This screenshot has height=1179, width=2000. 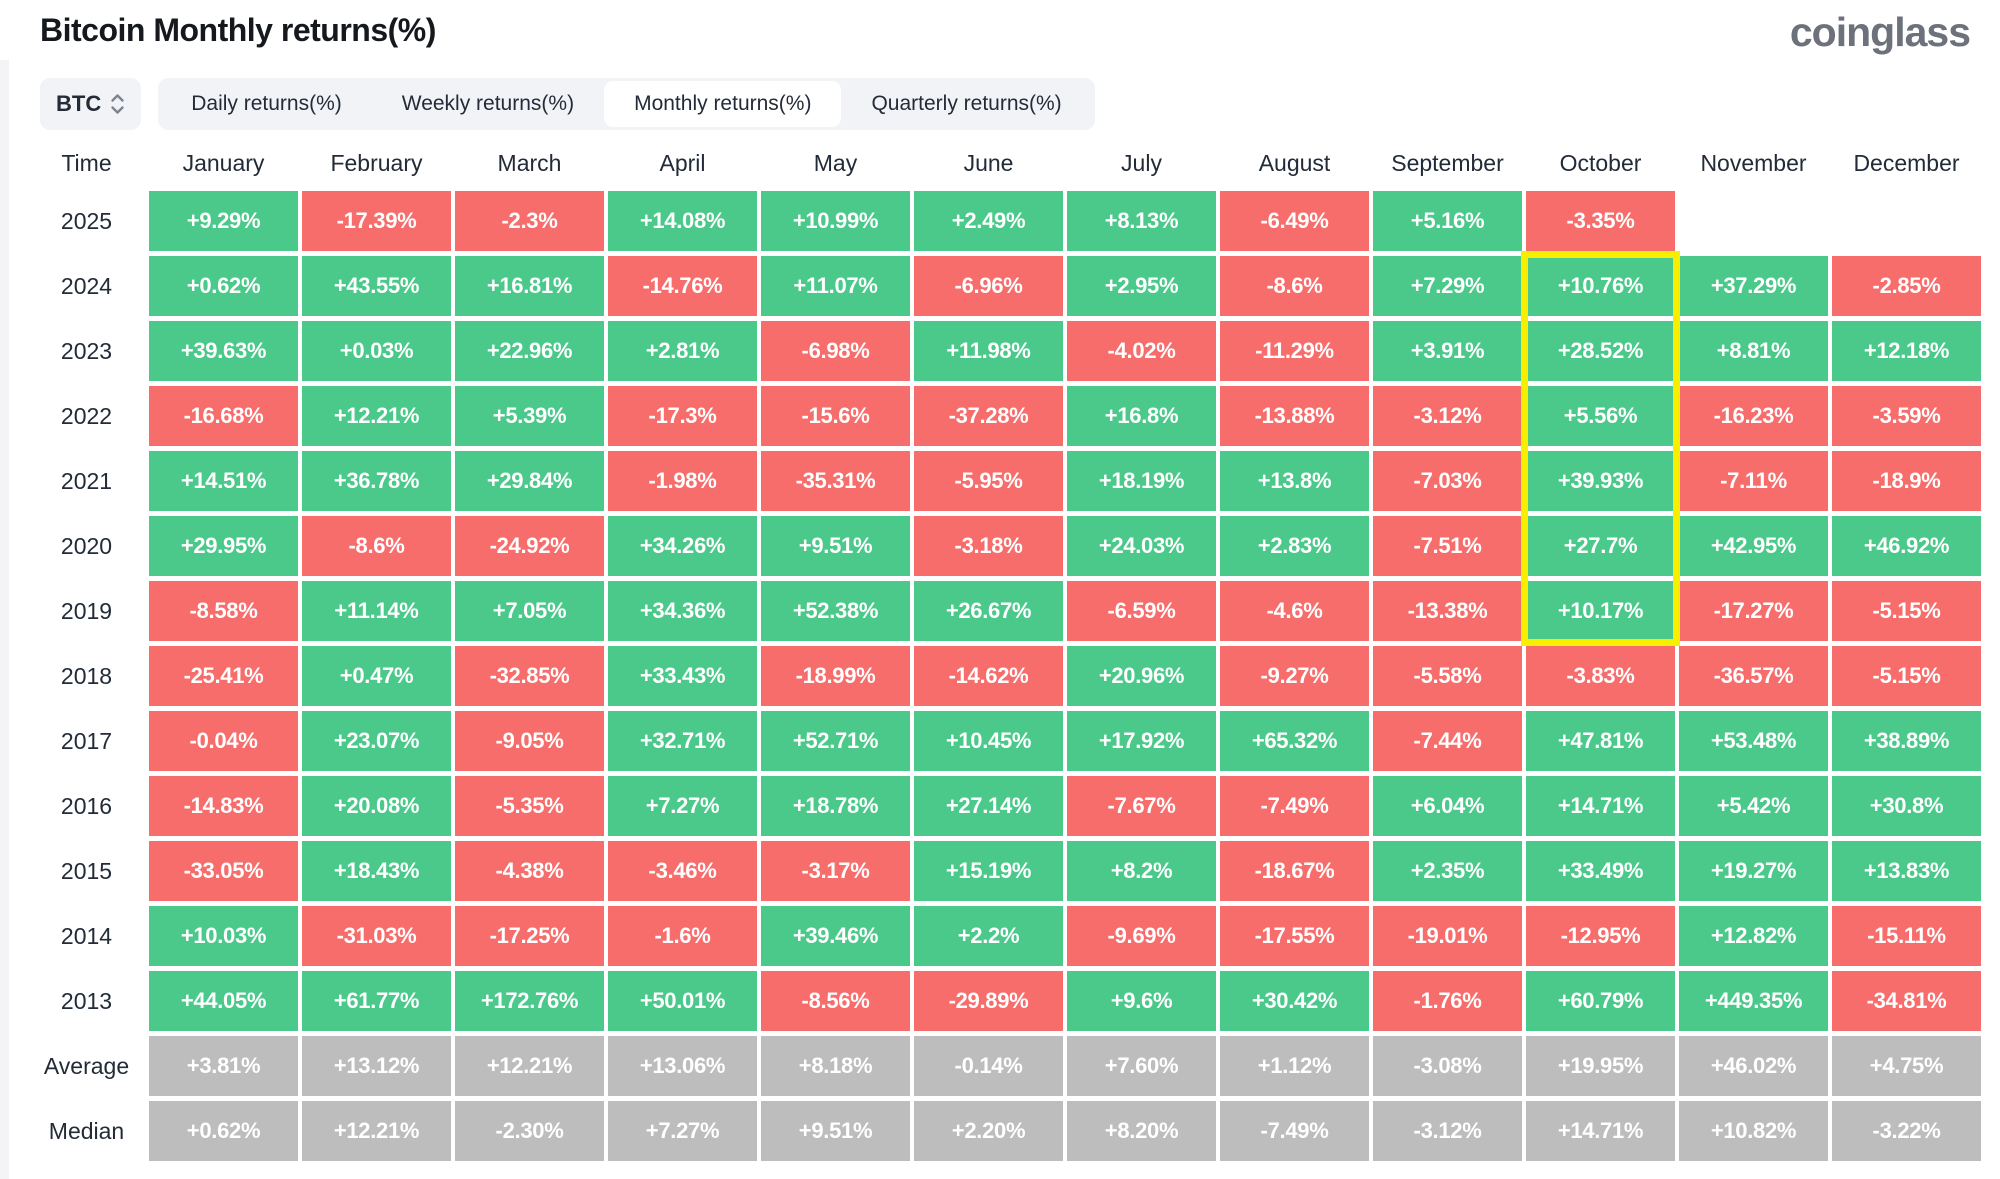 What do you see at coordinates (376, 611) in the screenshot?
I see `return-cell: +11.14%` at bounding box center [376, 611].